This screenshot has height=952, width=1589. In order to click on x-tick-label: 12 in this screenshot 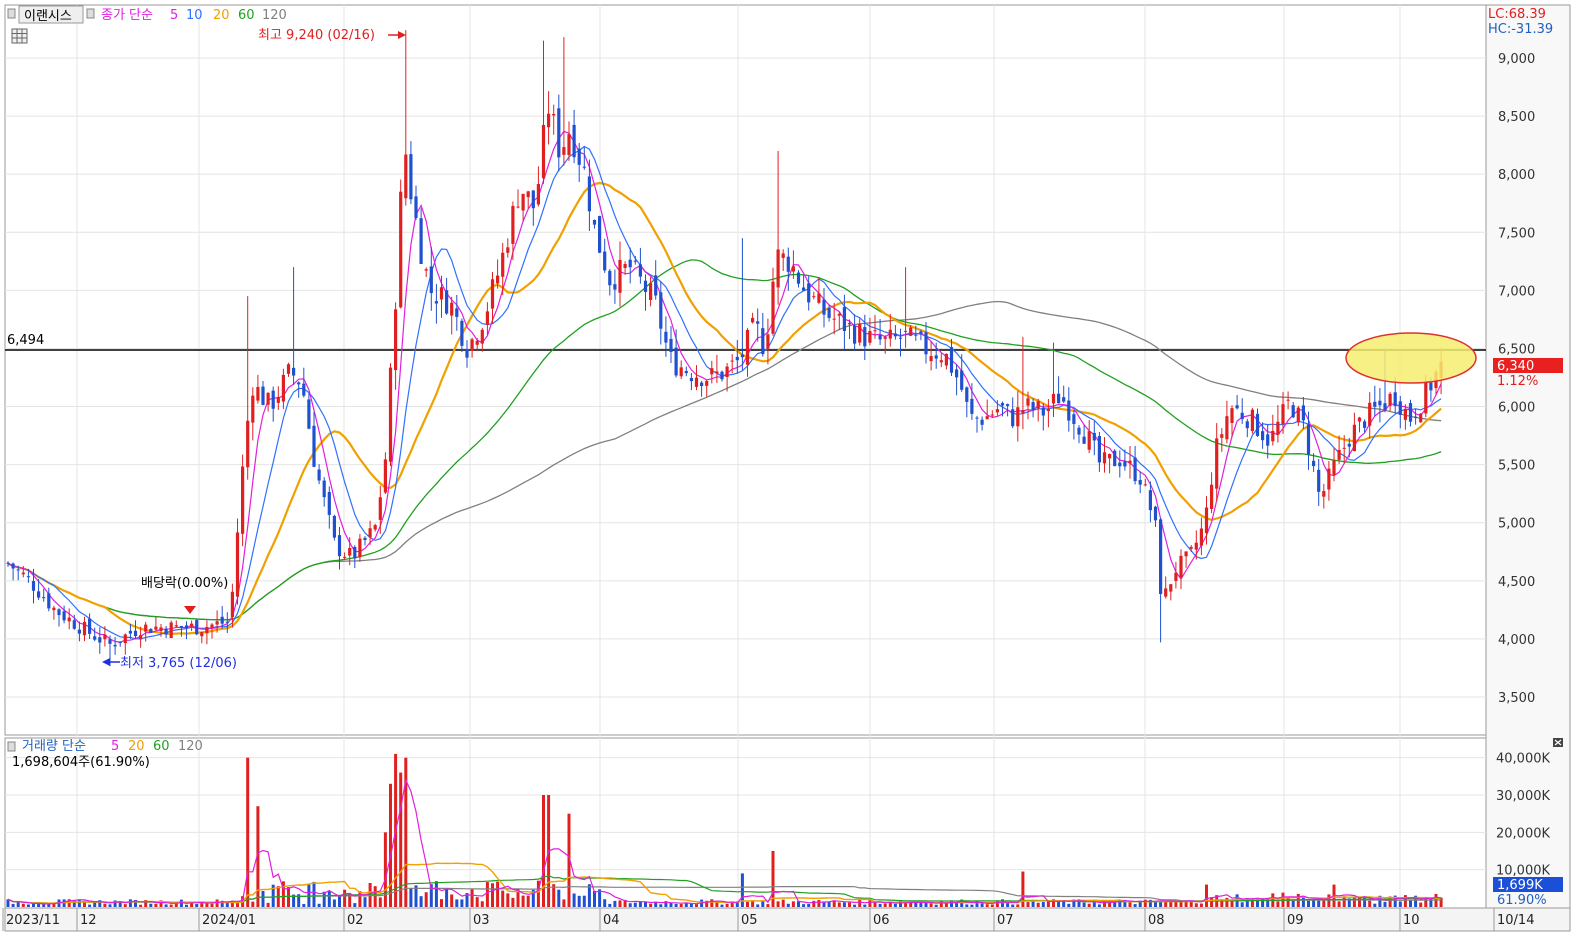, I will do `click(88, 920)`.